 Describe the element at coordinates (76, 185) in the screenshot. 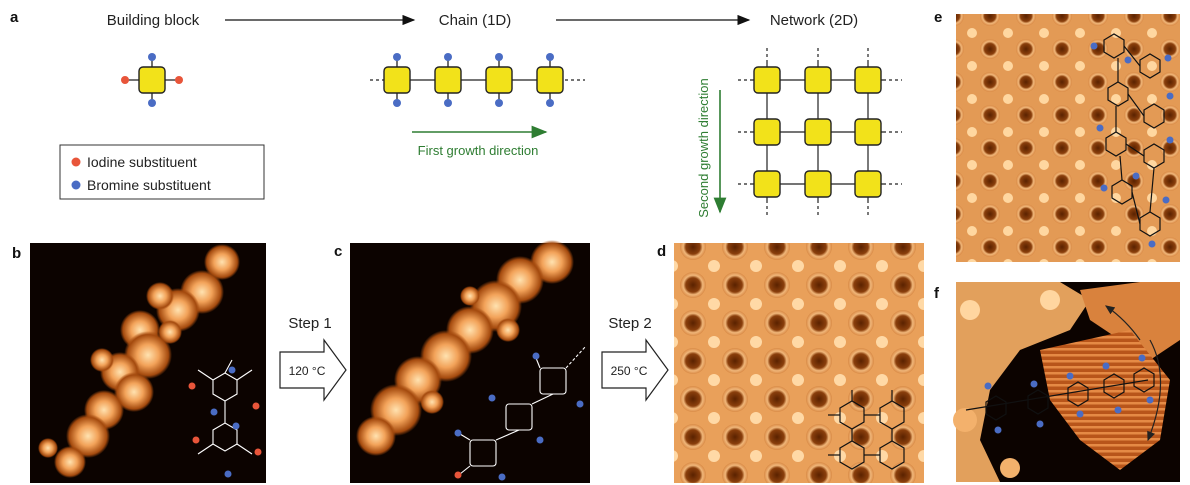

I see `bromine-dot-icon` at that location.